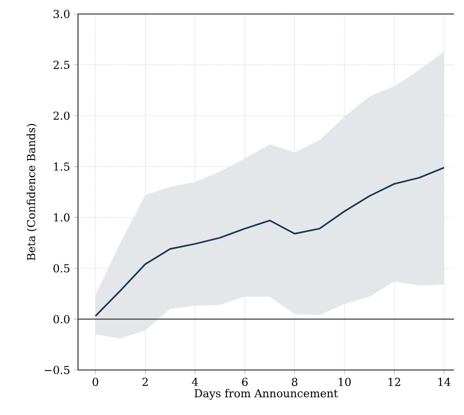 This screenshot has height=415, width=464. I want to click on x-tick-label: 2, so click(145, 382).